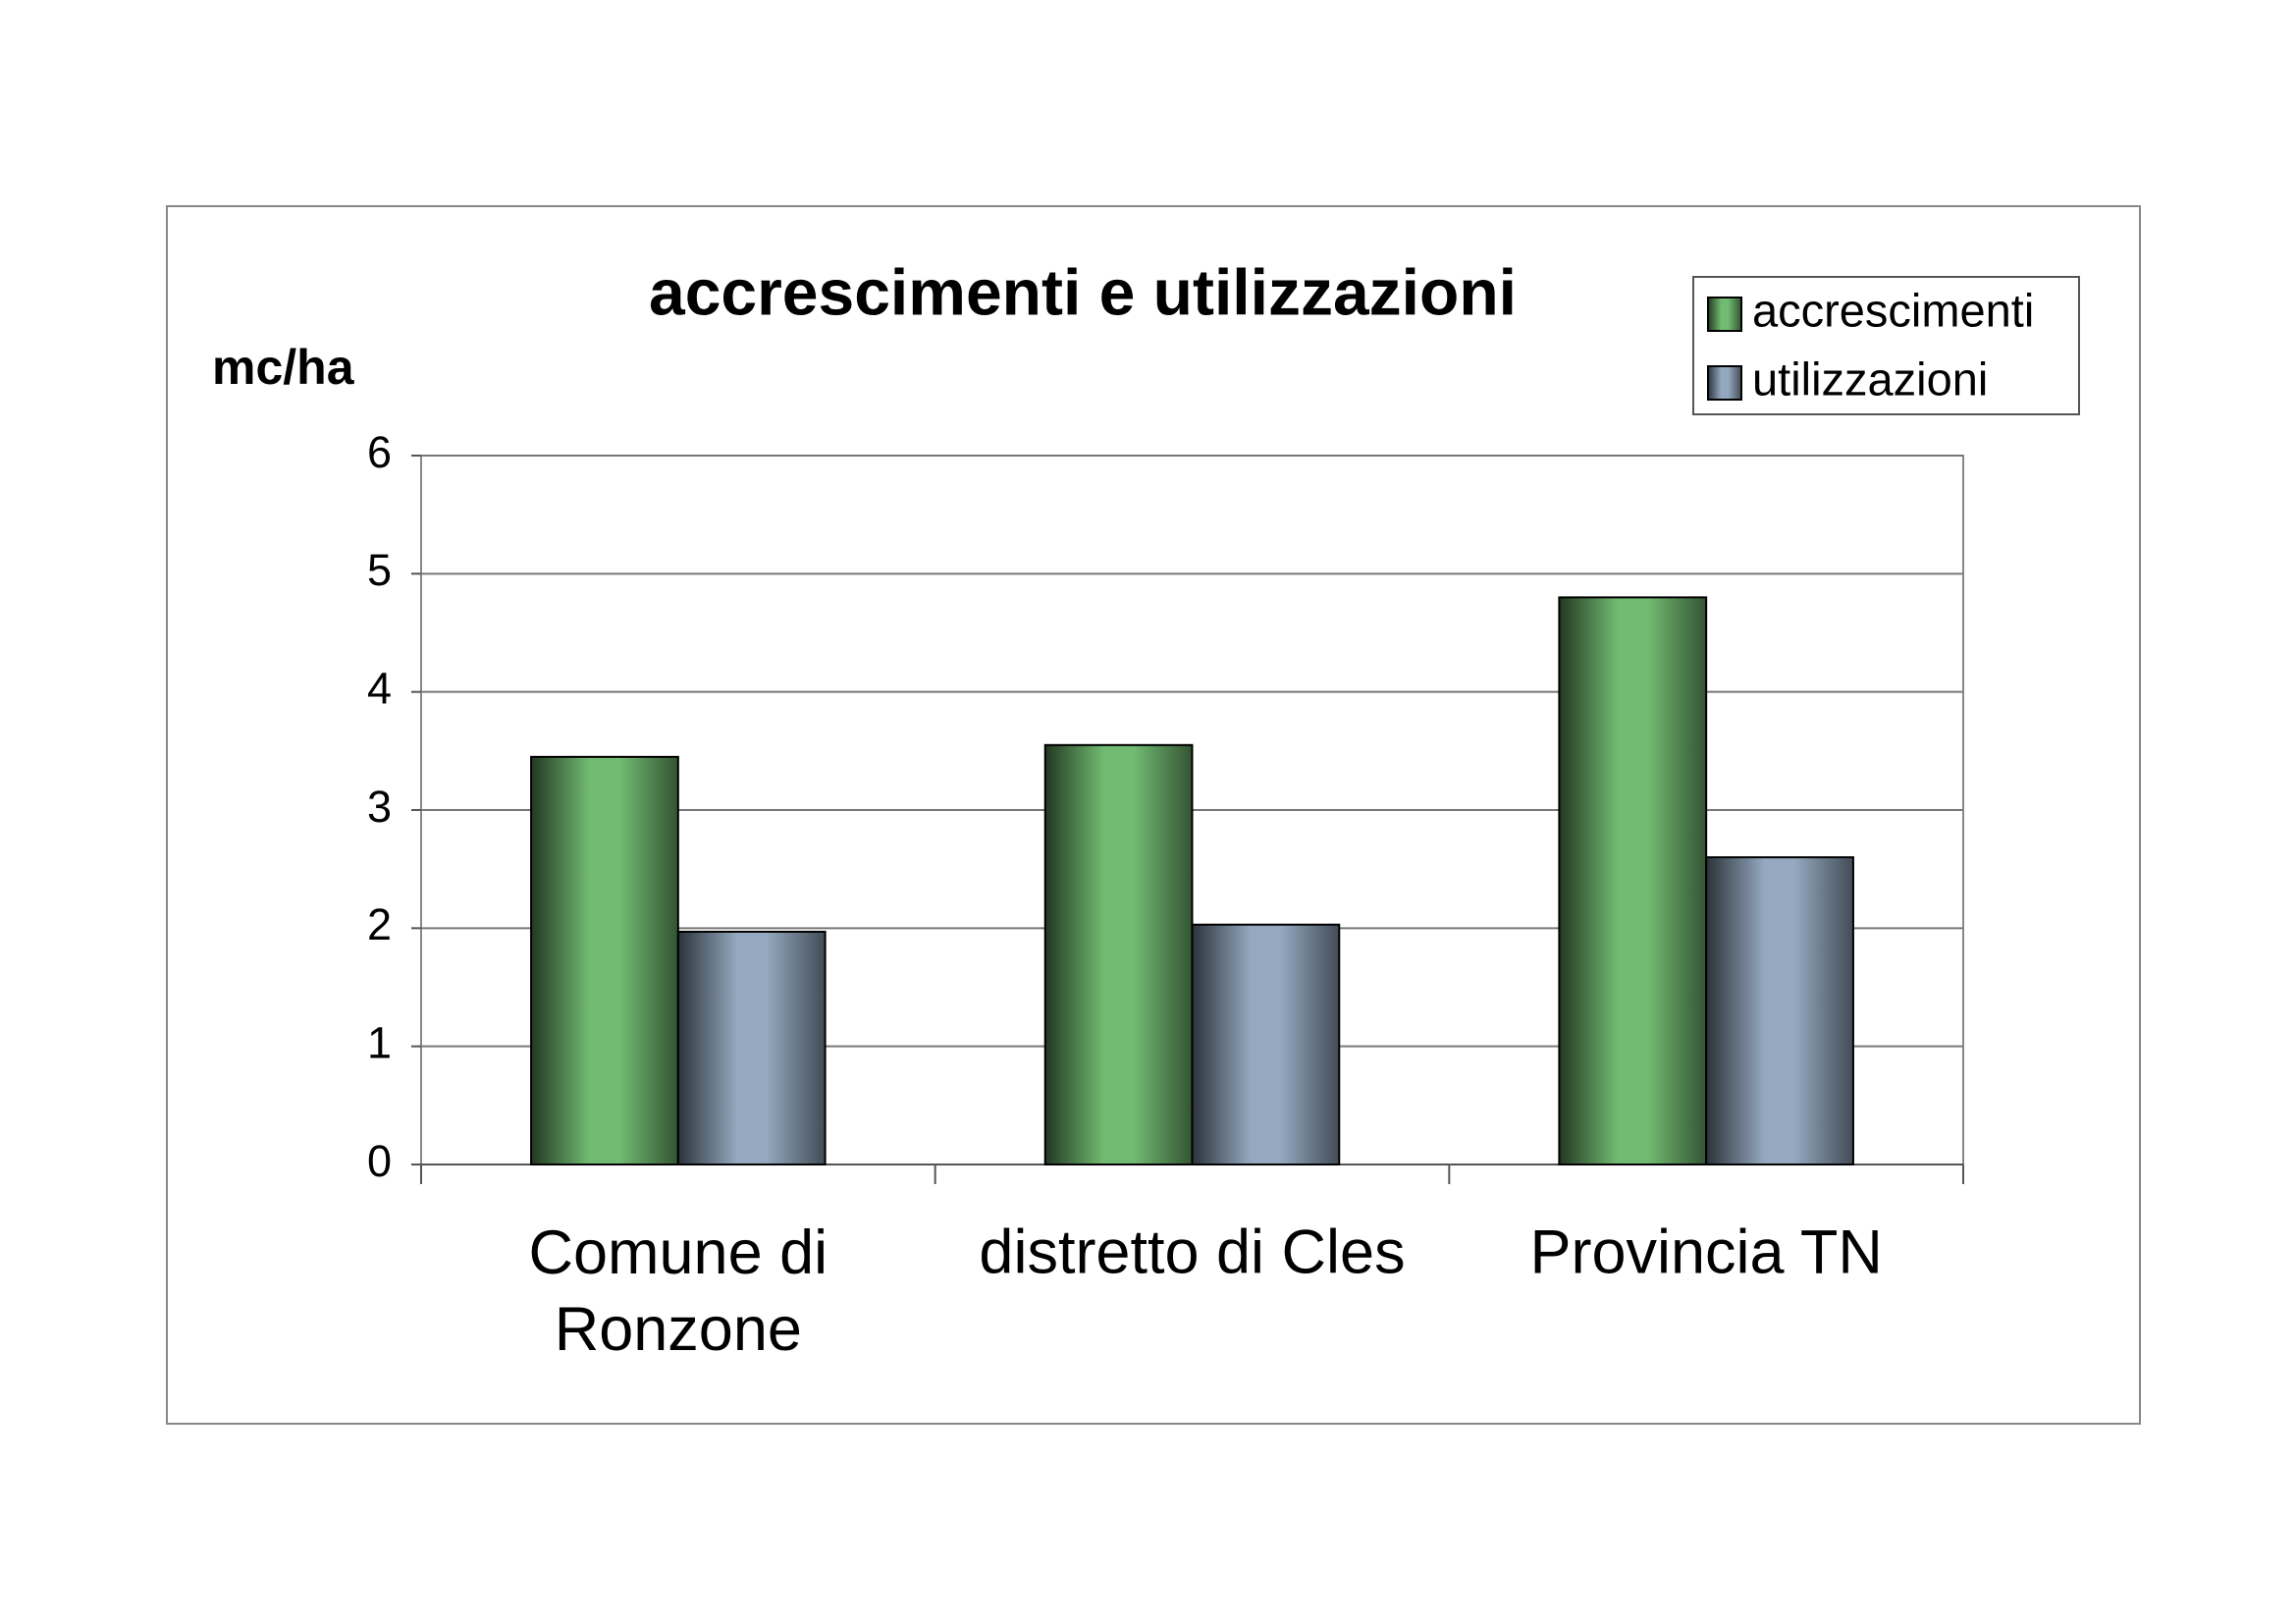 This screenshot has width=2296, height=1624. I want to click on y-tick-label: 1, so click(379, 1043).